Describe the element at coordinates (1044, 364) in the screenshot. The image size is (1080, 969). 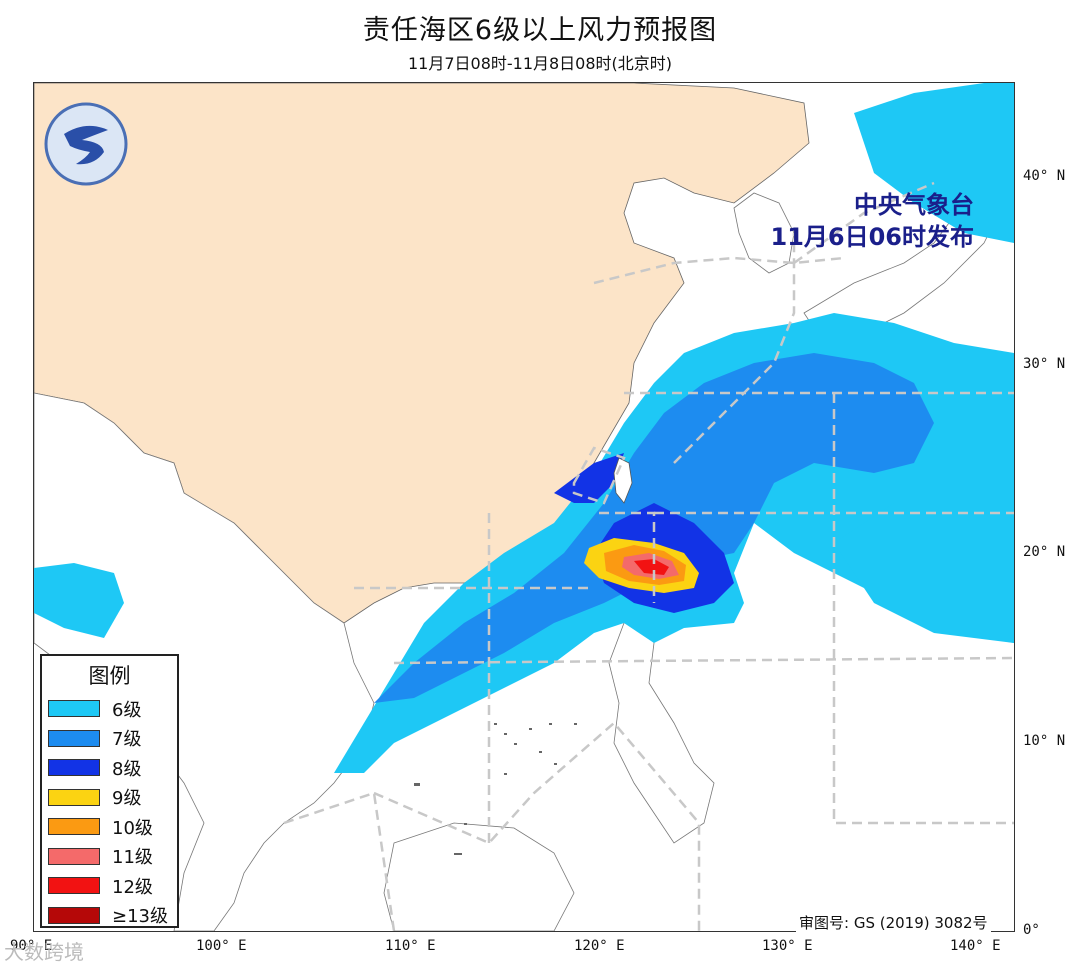
I see `lat-label-30n: 30° N` at that location.